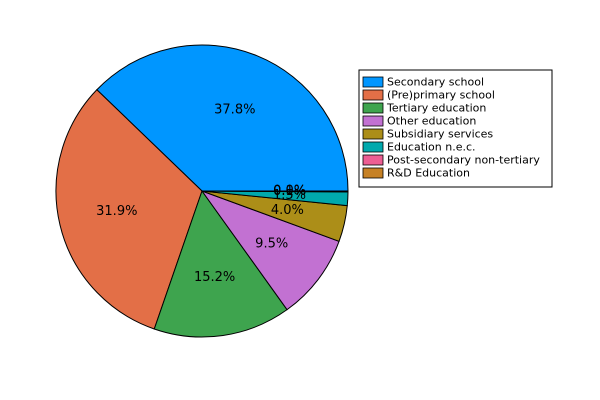 The image size is (600, 400). I want to click on pie-label-post-secondary-non-tertiary: 0.1%, so click(289, 191).